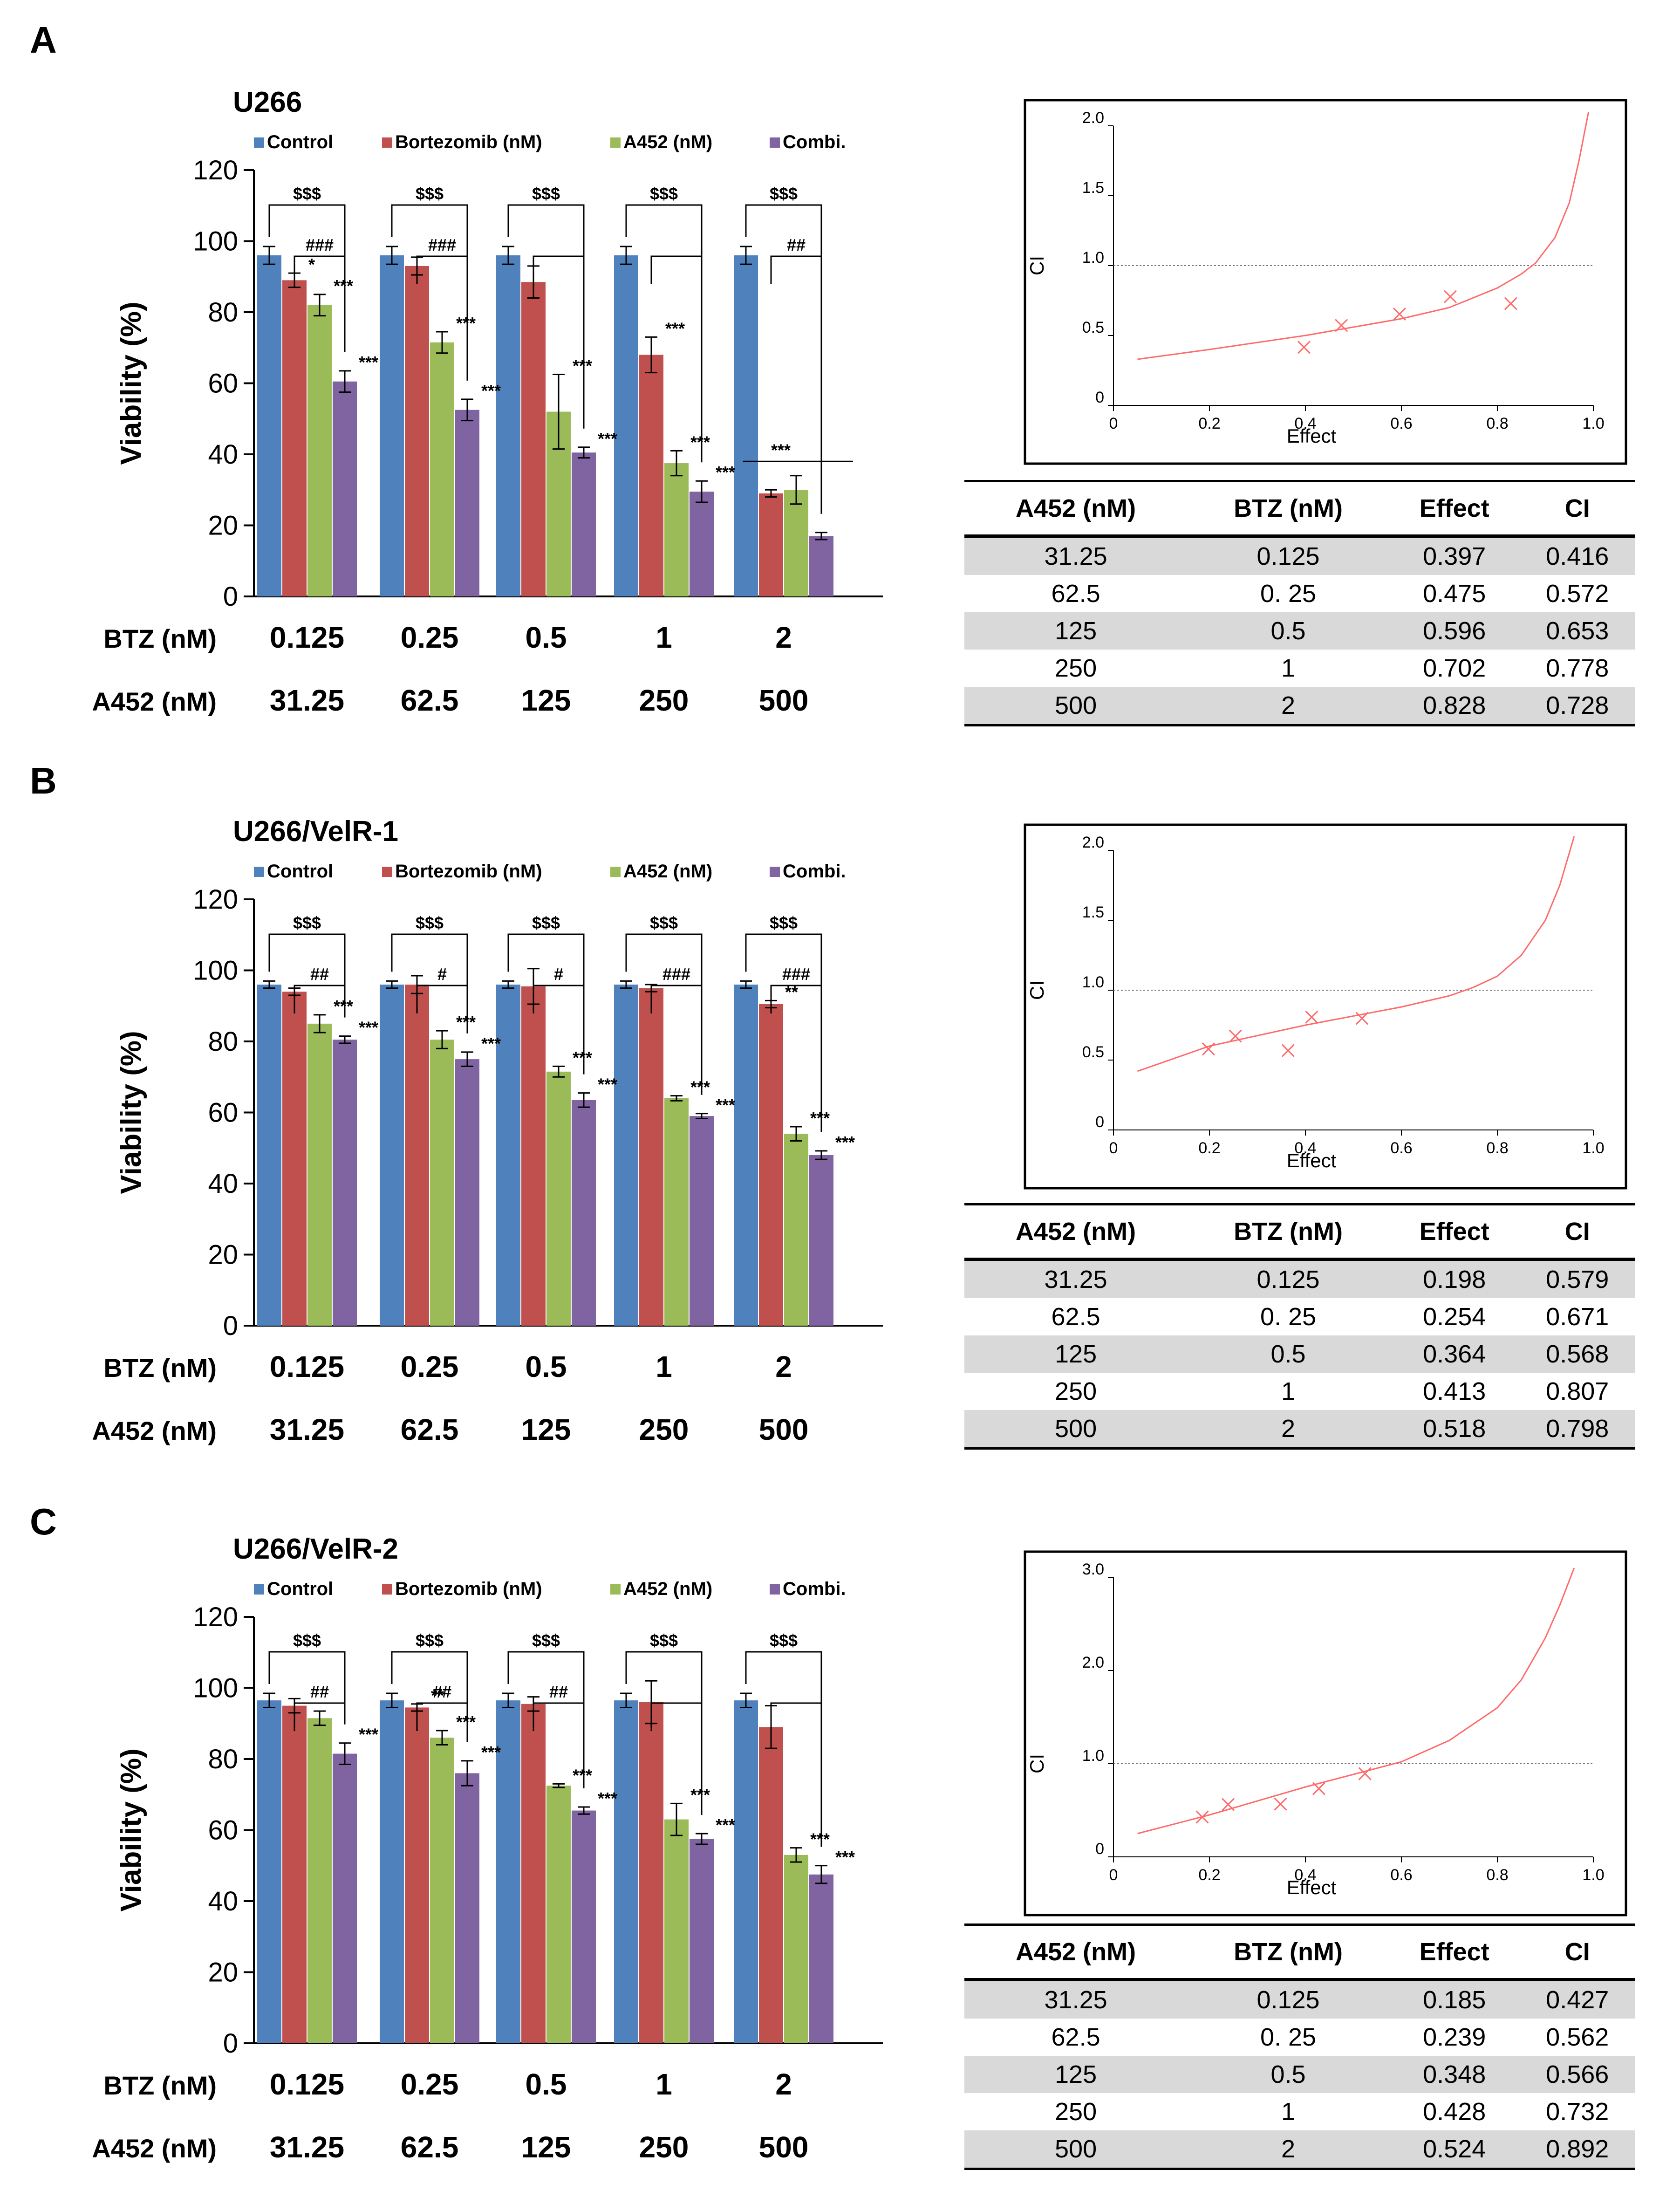  I want to click on table-cell: 0.524, so click(1454, 2150).